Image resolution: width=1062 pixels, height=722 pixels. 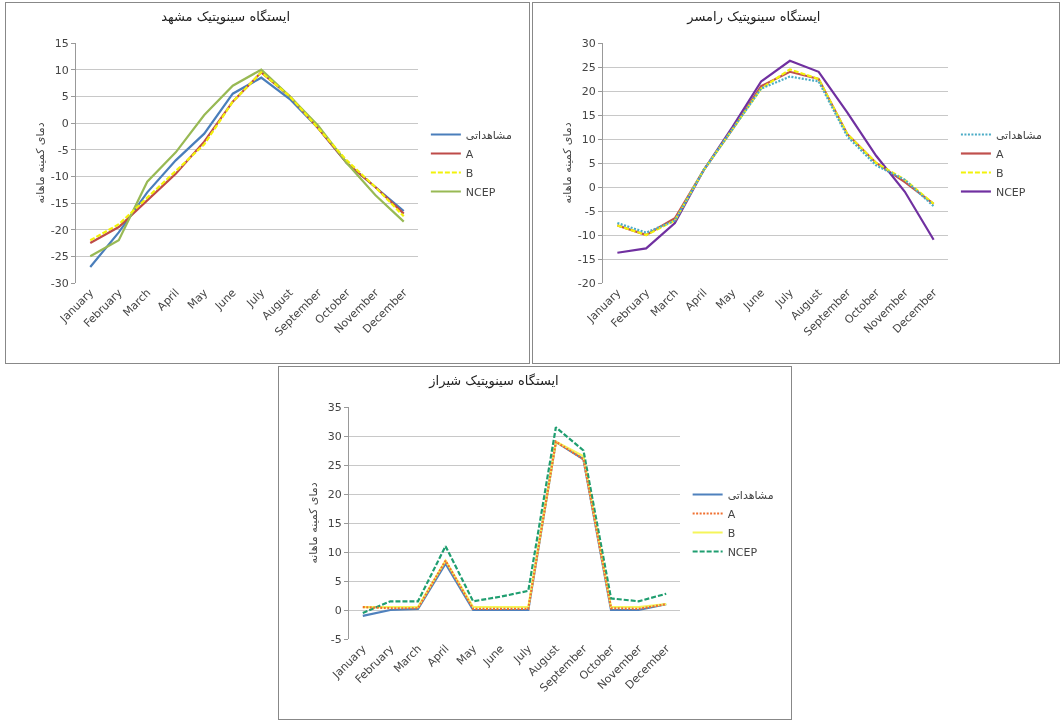 What do you see at coordinates (226, 17) in the screenshot?
I see `chart-title: ایستگاه سینوپتیک مشهد` at bounding box center [226, 17].